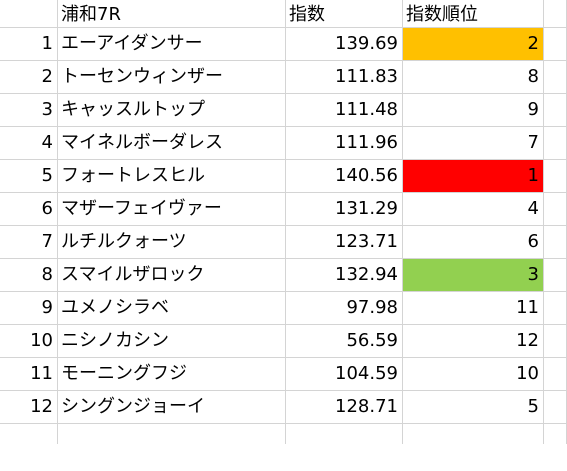 The height and width of the screenshot is (471, 567). I want to click on table-row: 8 スマイルザロック 132.94 3, so click(283, 275).